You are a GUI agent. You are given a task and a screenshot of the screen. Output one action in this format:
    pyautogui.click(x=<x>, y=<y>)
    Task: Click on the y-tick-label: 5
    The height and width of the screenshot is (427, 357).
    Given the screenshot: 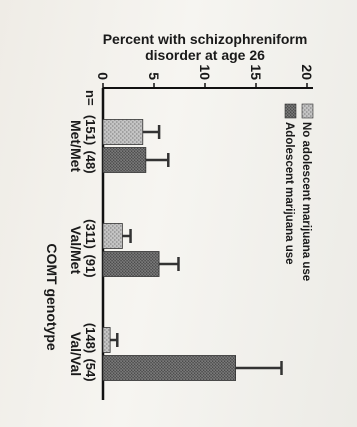 What is the action you would take?
    pyautogui.click(x=154, y=76)
    